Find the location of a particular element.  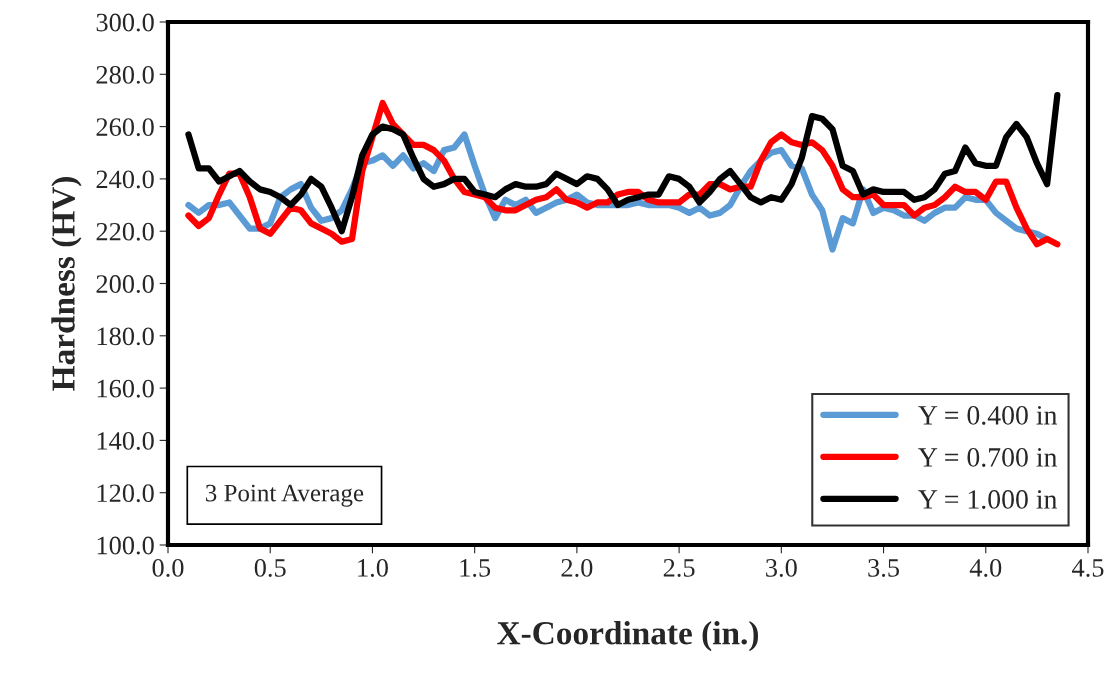

y-tick-label: 200.0 is located at coordinates (125, 284).